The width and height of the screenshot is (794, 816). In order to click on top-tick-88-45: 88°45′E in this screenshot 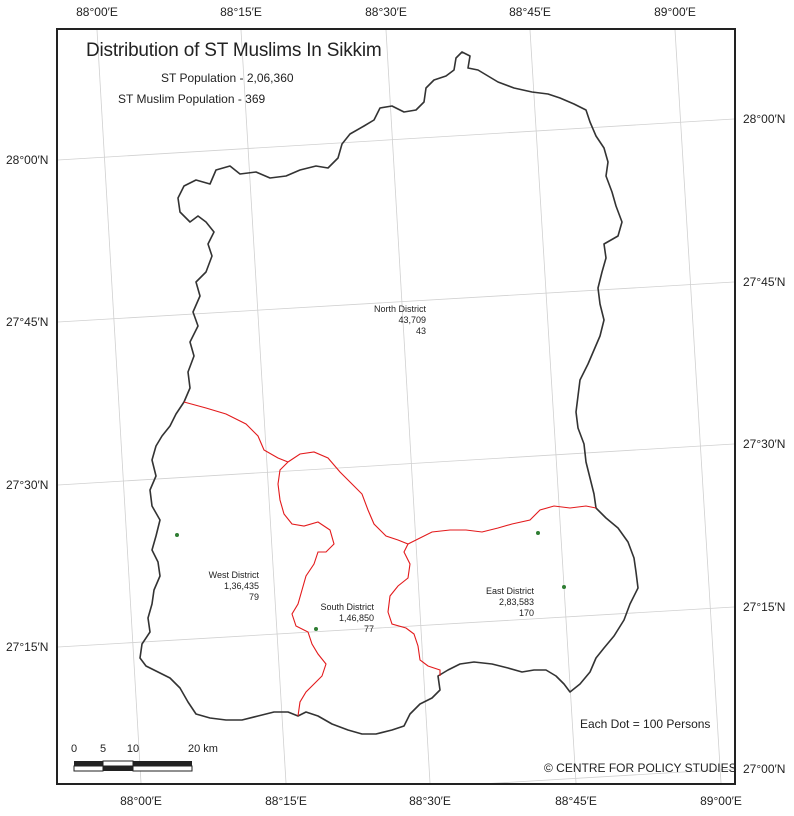, I will do `click(530, 12)`.